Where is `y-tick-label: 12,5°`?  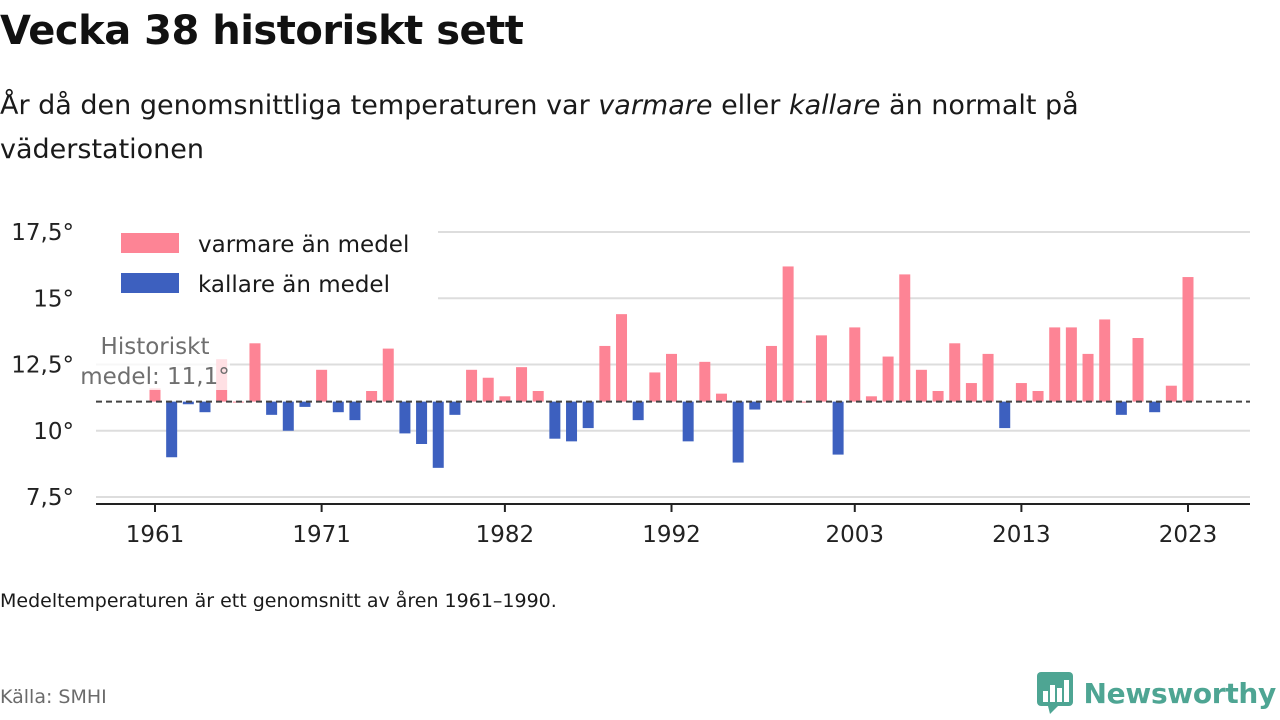
y-tick-label: 12,5° is located at coordinates (42, 366).